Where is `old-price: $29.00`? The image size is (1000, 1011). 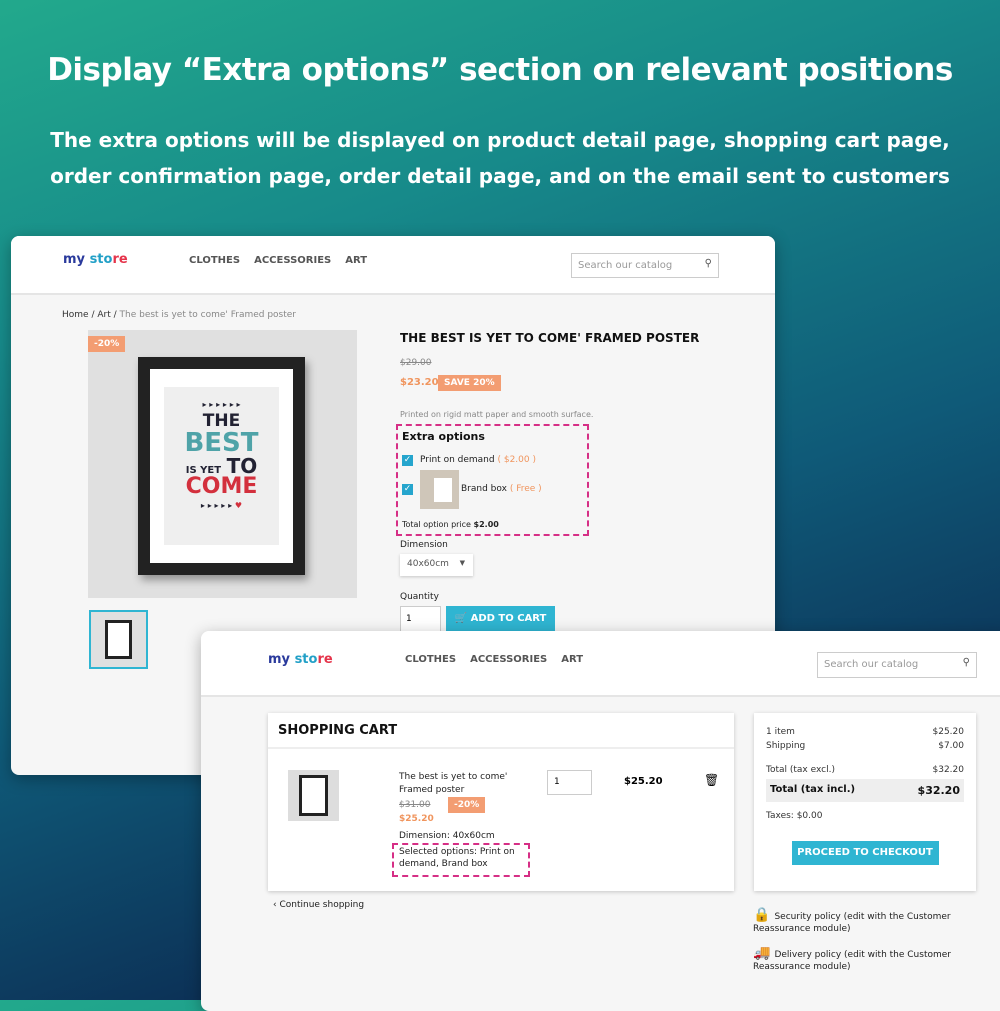
old-price: $29.00 is located at coordinates (416, 363).